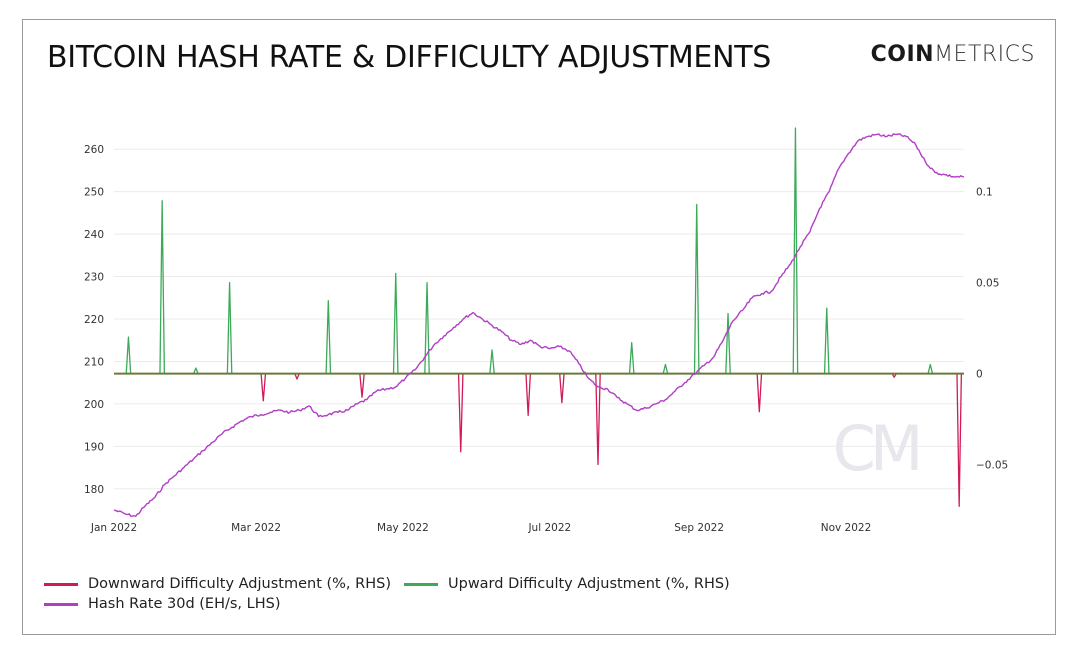  What do you see at coordinates (992, 466) in the screenshot?
I see `y-right-tick-−0.05: −0.05` at bounding box center [992, 466].